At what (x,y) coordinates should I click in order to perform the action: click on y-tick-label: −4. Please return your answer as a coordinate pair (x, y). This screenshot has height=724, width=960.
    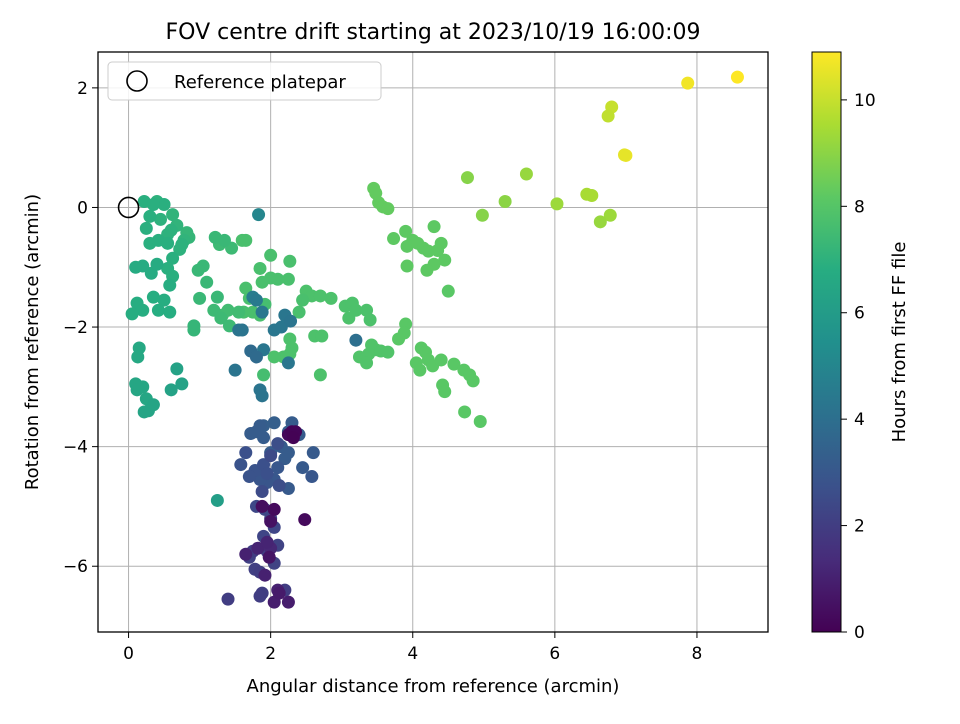
    Looking at the image, I should click on (75, 448).